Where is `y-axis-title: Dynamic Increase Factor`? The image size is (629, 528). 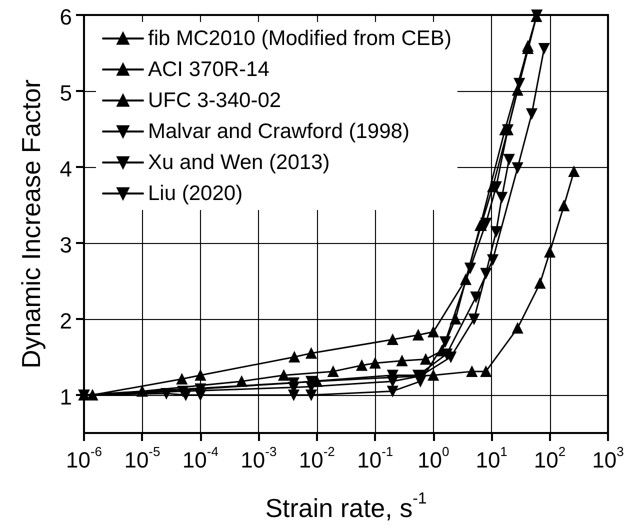 y-axis-title: Dynamic Increase Factor is located at coordinates (31, 223).